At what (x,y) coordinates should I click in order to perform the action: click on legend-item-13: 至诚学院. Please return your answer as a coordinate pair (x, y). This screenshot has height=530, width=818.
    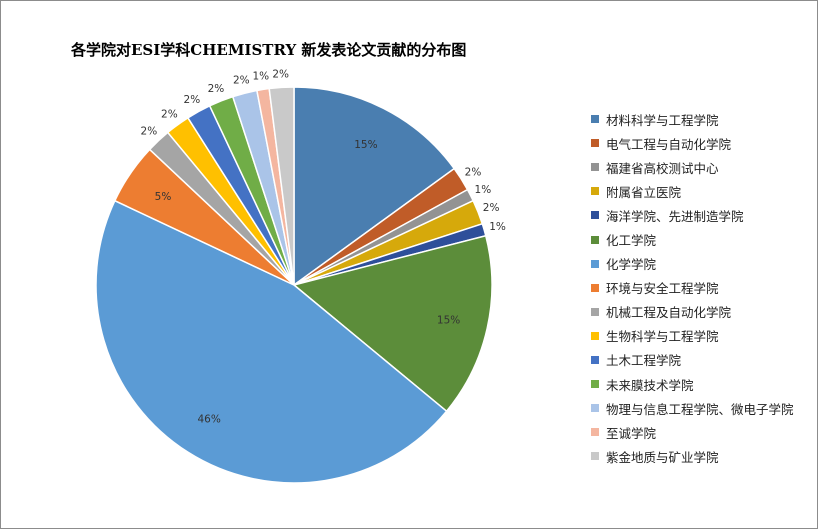
    Looking at the image, I should click on (692, 432).